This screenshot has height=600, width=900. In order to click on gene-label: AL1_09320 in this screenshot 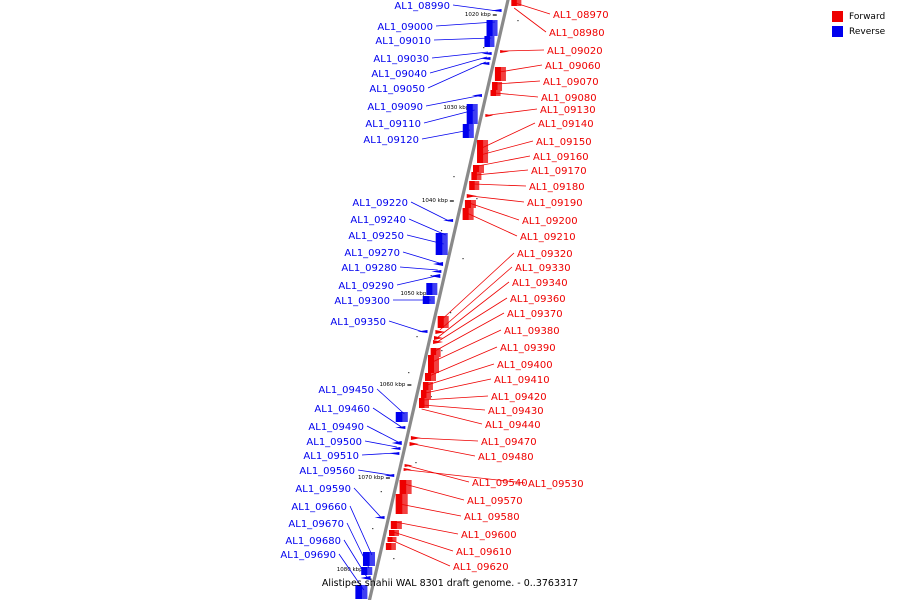, I will do `click(545, 254)`.